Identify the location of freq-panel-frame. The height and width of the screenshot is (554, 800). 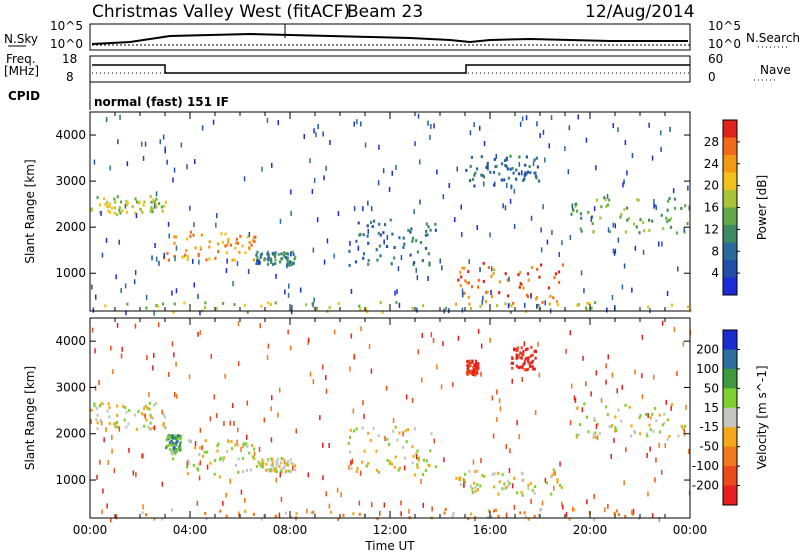
(390, 69).